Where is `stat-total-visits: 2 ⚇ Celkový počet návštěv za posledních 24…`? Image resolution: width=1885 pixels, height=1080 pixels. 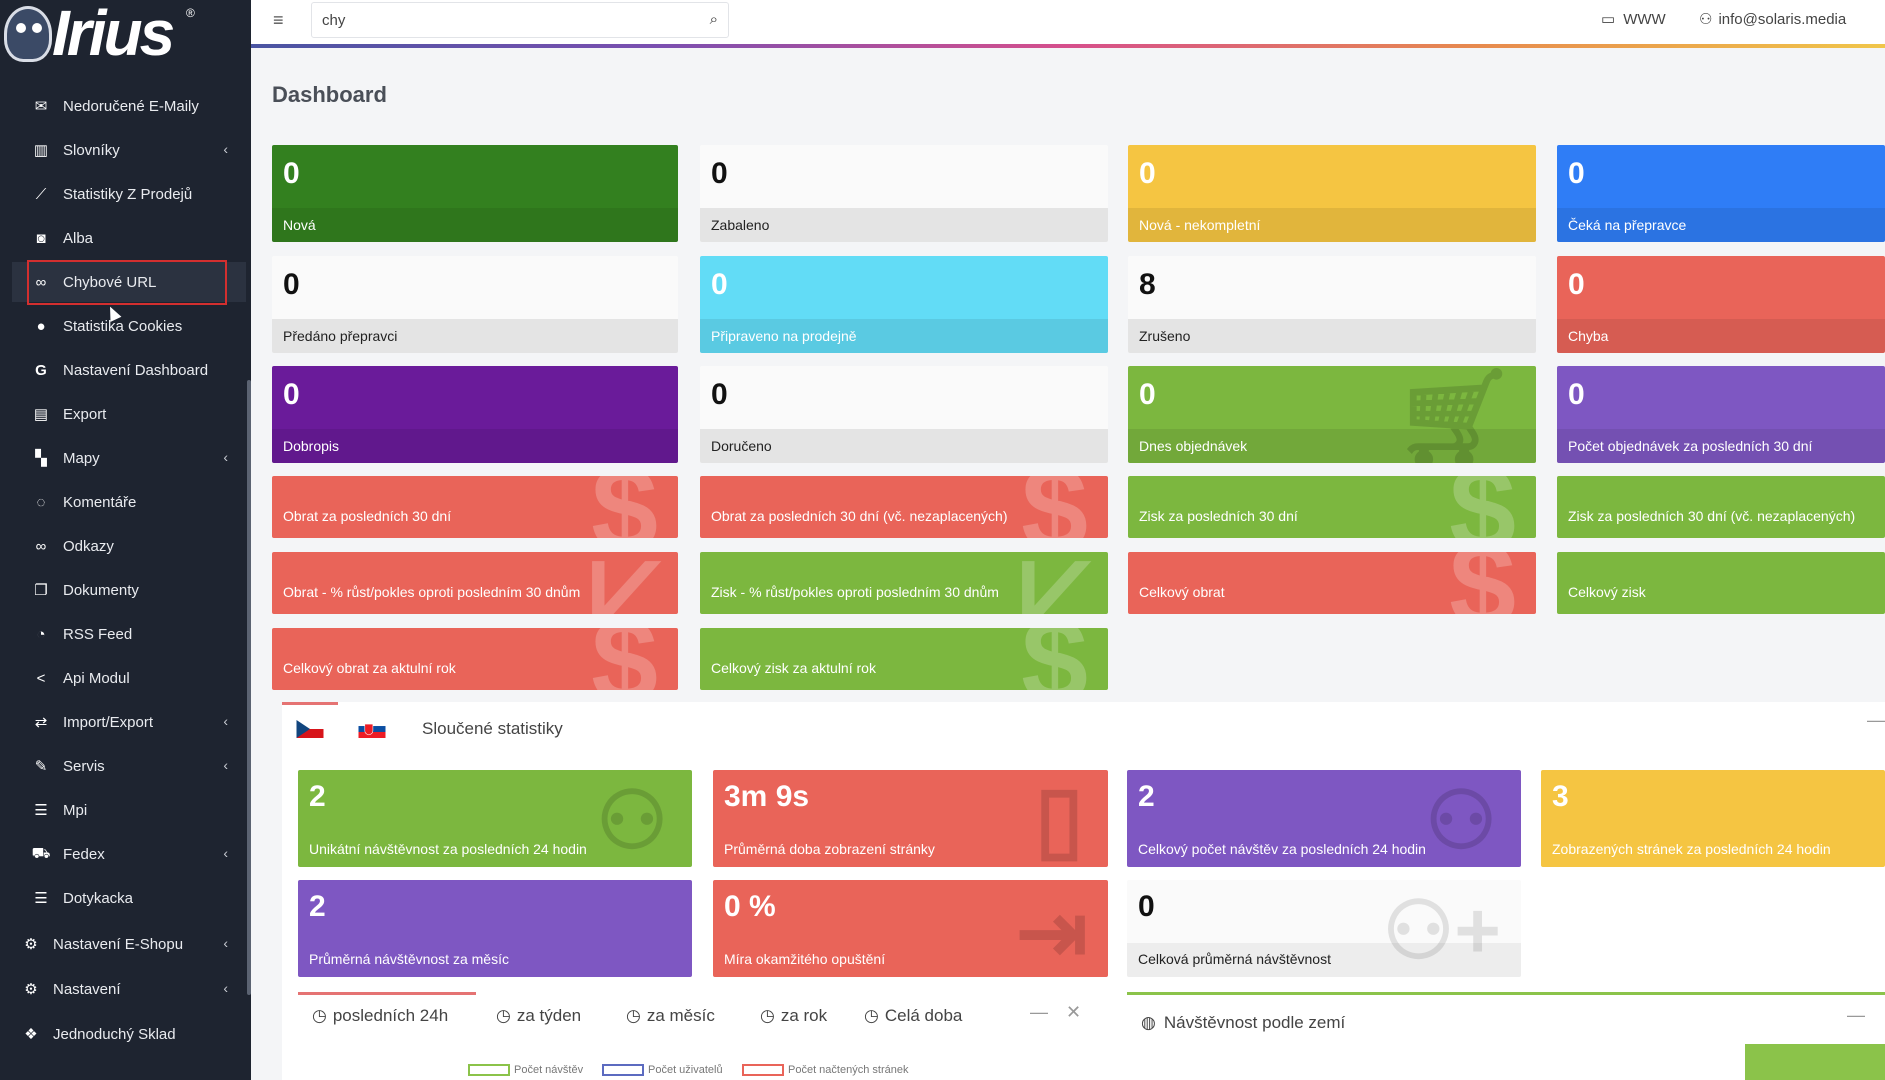
stat-total-visits: 2 ⚇ Celkový počet návštěv za posledních 24… is located at coordinates (1324, 818).